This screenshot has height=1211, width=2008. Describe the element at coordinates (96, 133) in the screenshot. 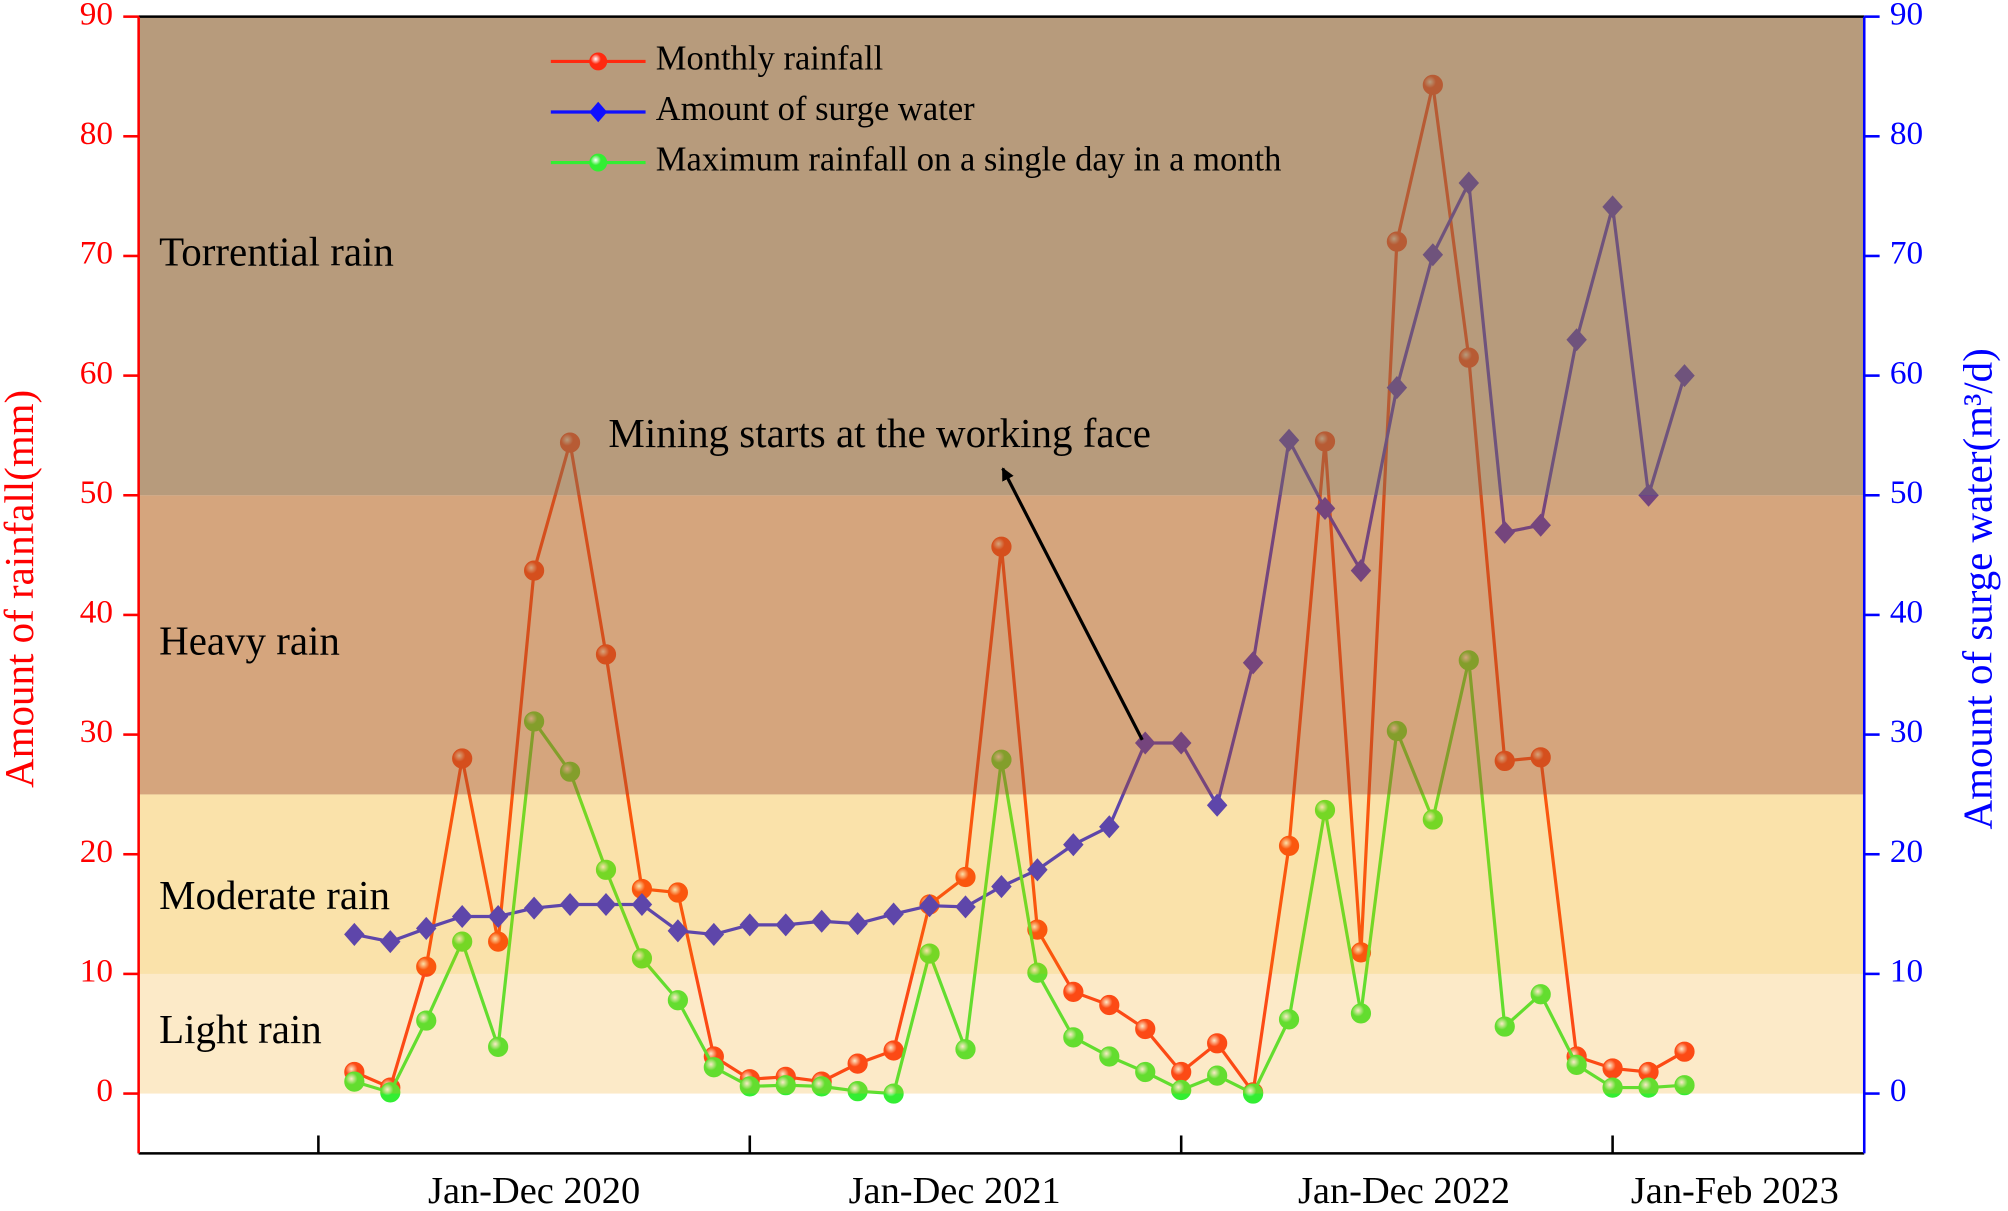

I see `y-tick-label: 80` at that location.